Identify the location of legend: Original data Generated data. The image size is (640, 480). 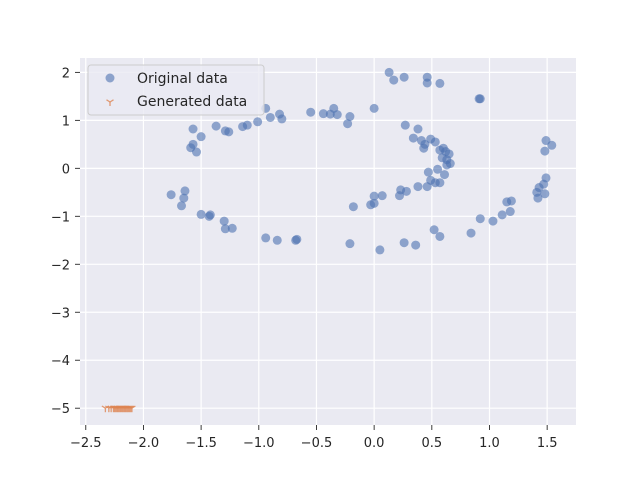
(176, 90).